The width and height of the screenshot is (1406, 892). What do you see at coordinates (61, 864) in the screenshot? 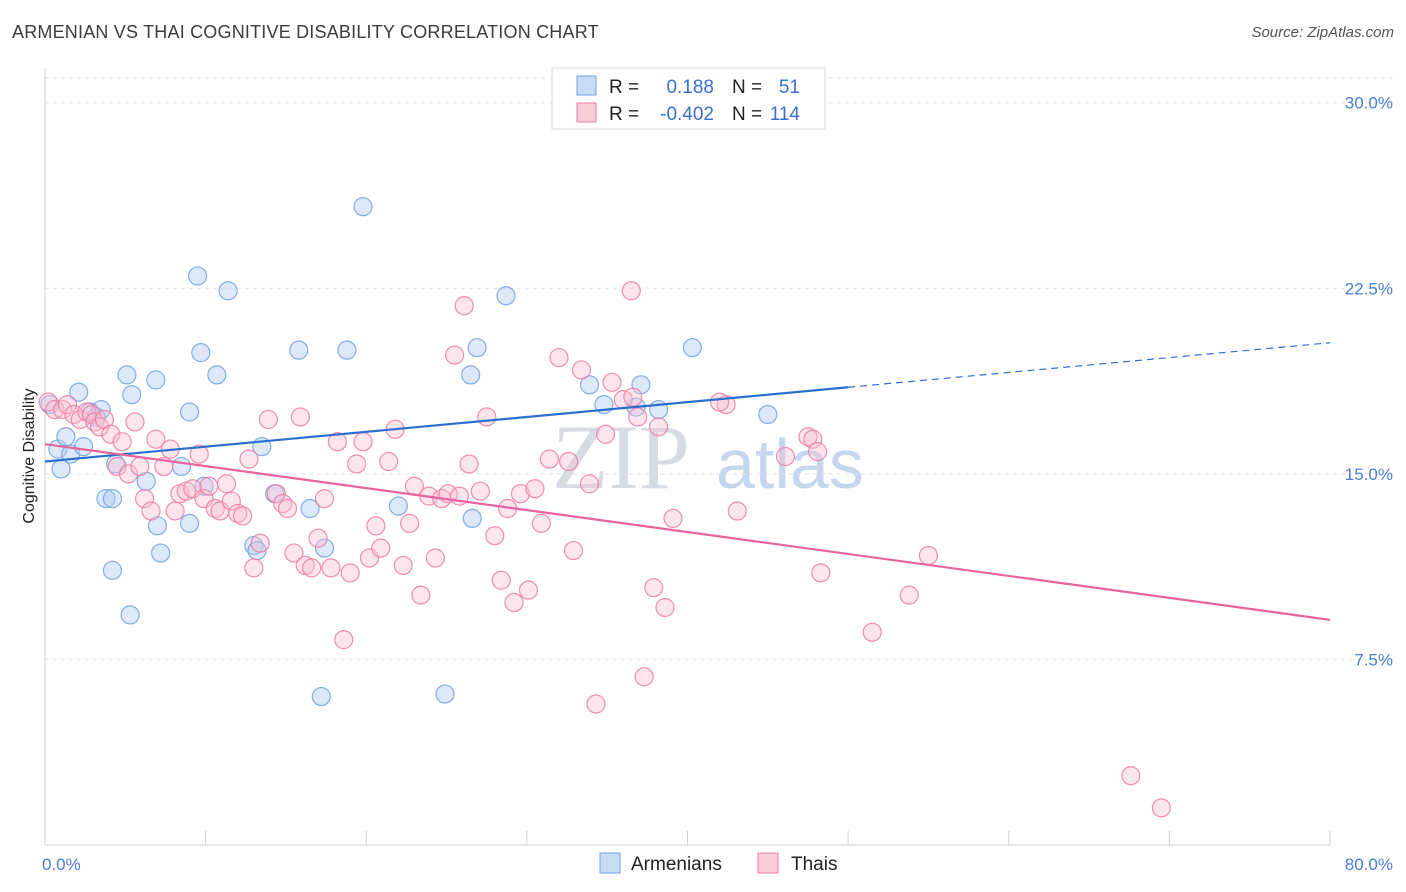
I see `x-tick-label-min: 0.0%` at bounding box center [61, 864].